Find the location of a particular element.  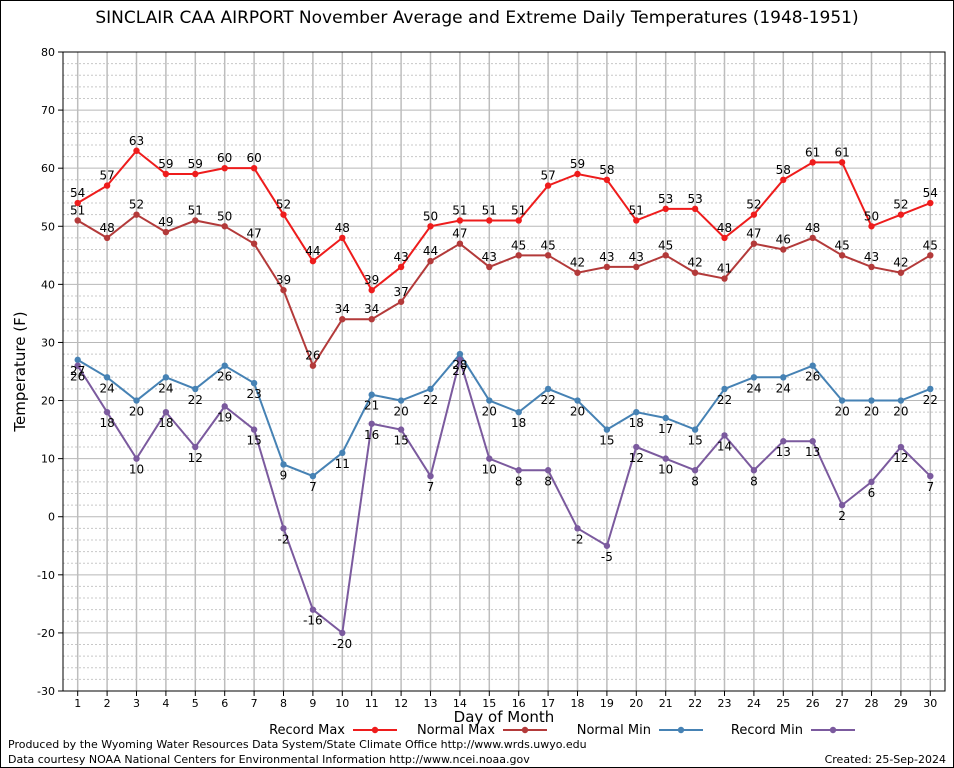

normal-min-data-label: 23 is located at coordinates (253, 394).